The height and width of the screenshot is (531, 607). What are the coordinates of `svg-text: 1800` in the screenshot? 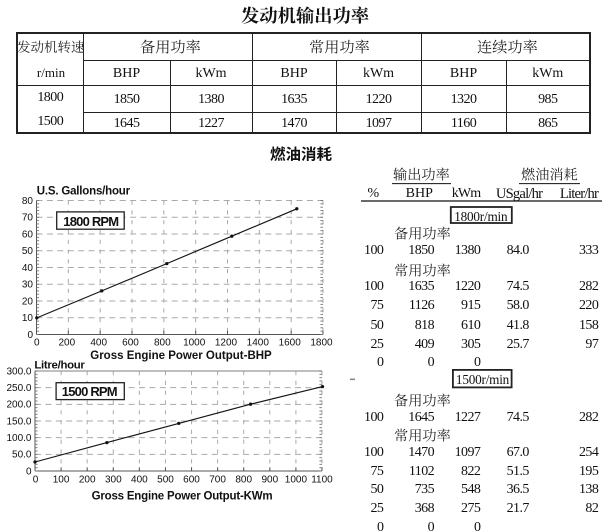 It's located at (321, 343).